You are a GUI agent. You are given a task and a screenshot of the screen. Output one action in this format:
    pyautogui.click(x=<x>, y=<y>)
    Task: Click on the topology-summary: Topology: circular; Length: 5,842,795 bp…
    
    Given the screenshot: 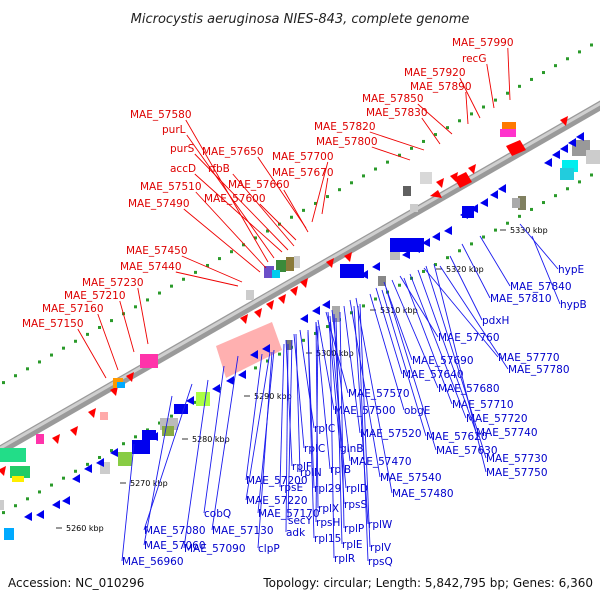 What is the action you would take?
    pyautogui.click(x=427, y=583)
    